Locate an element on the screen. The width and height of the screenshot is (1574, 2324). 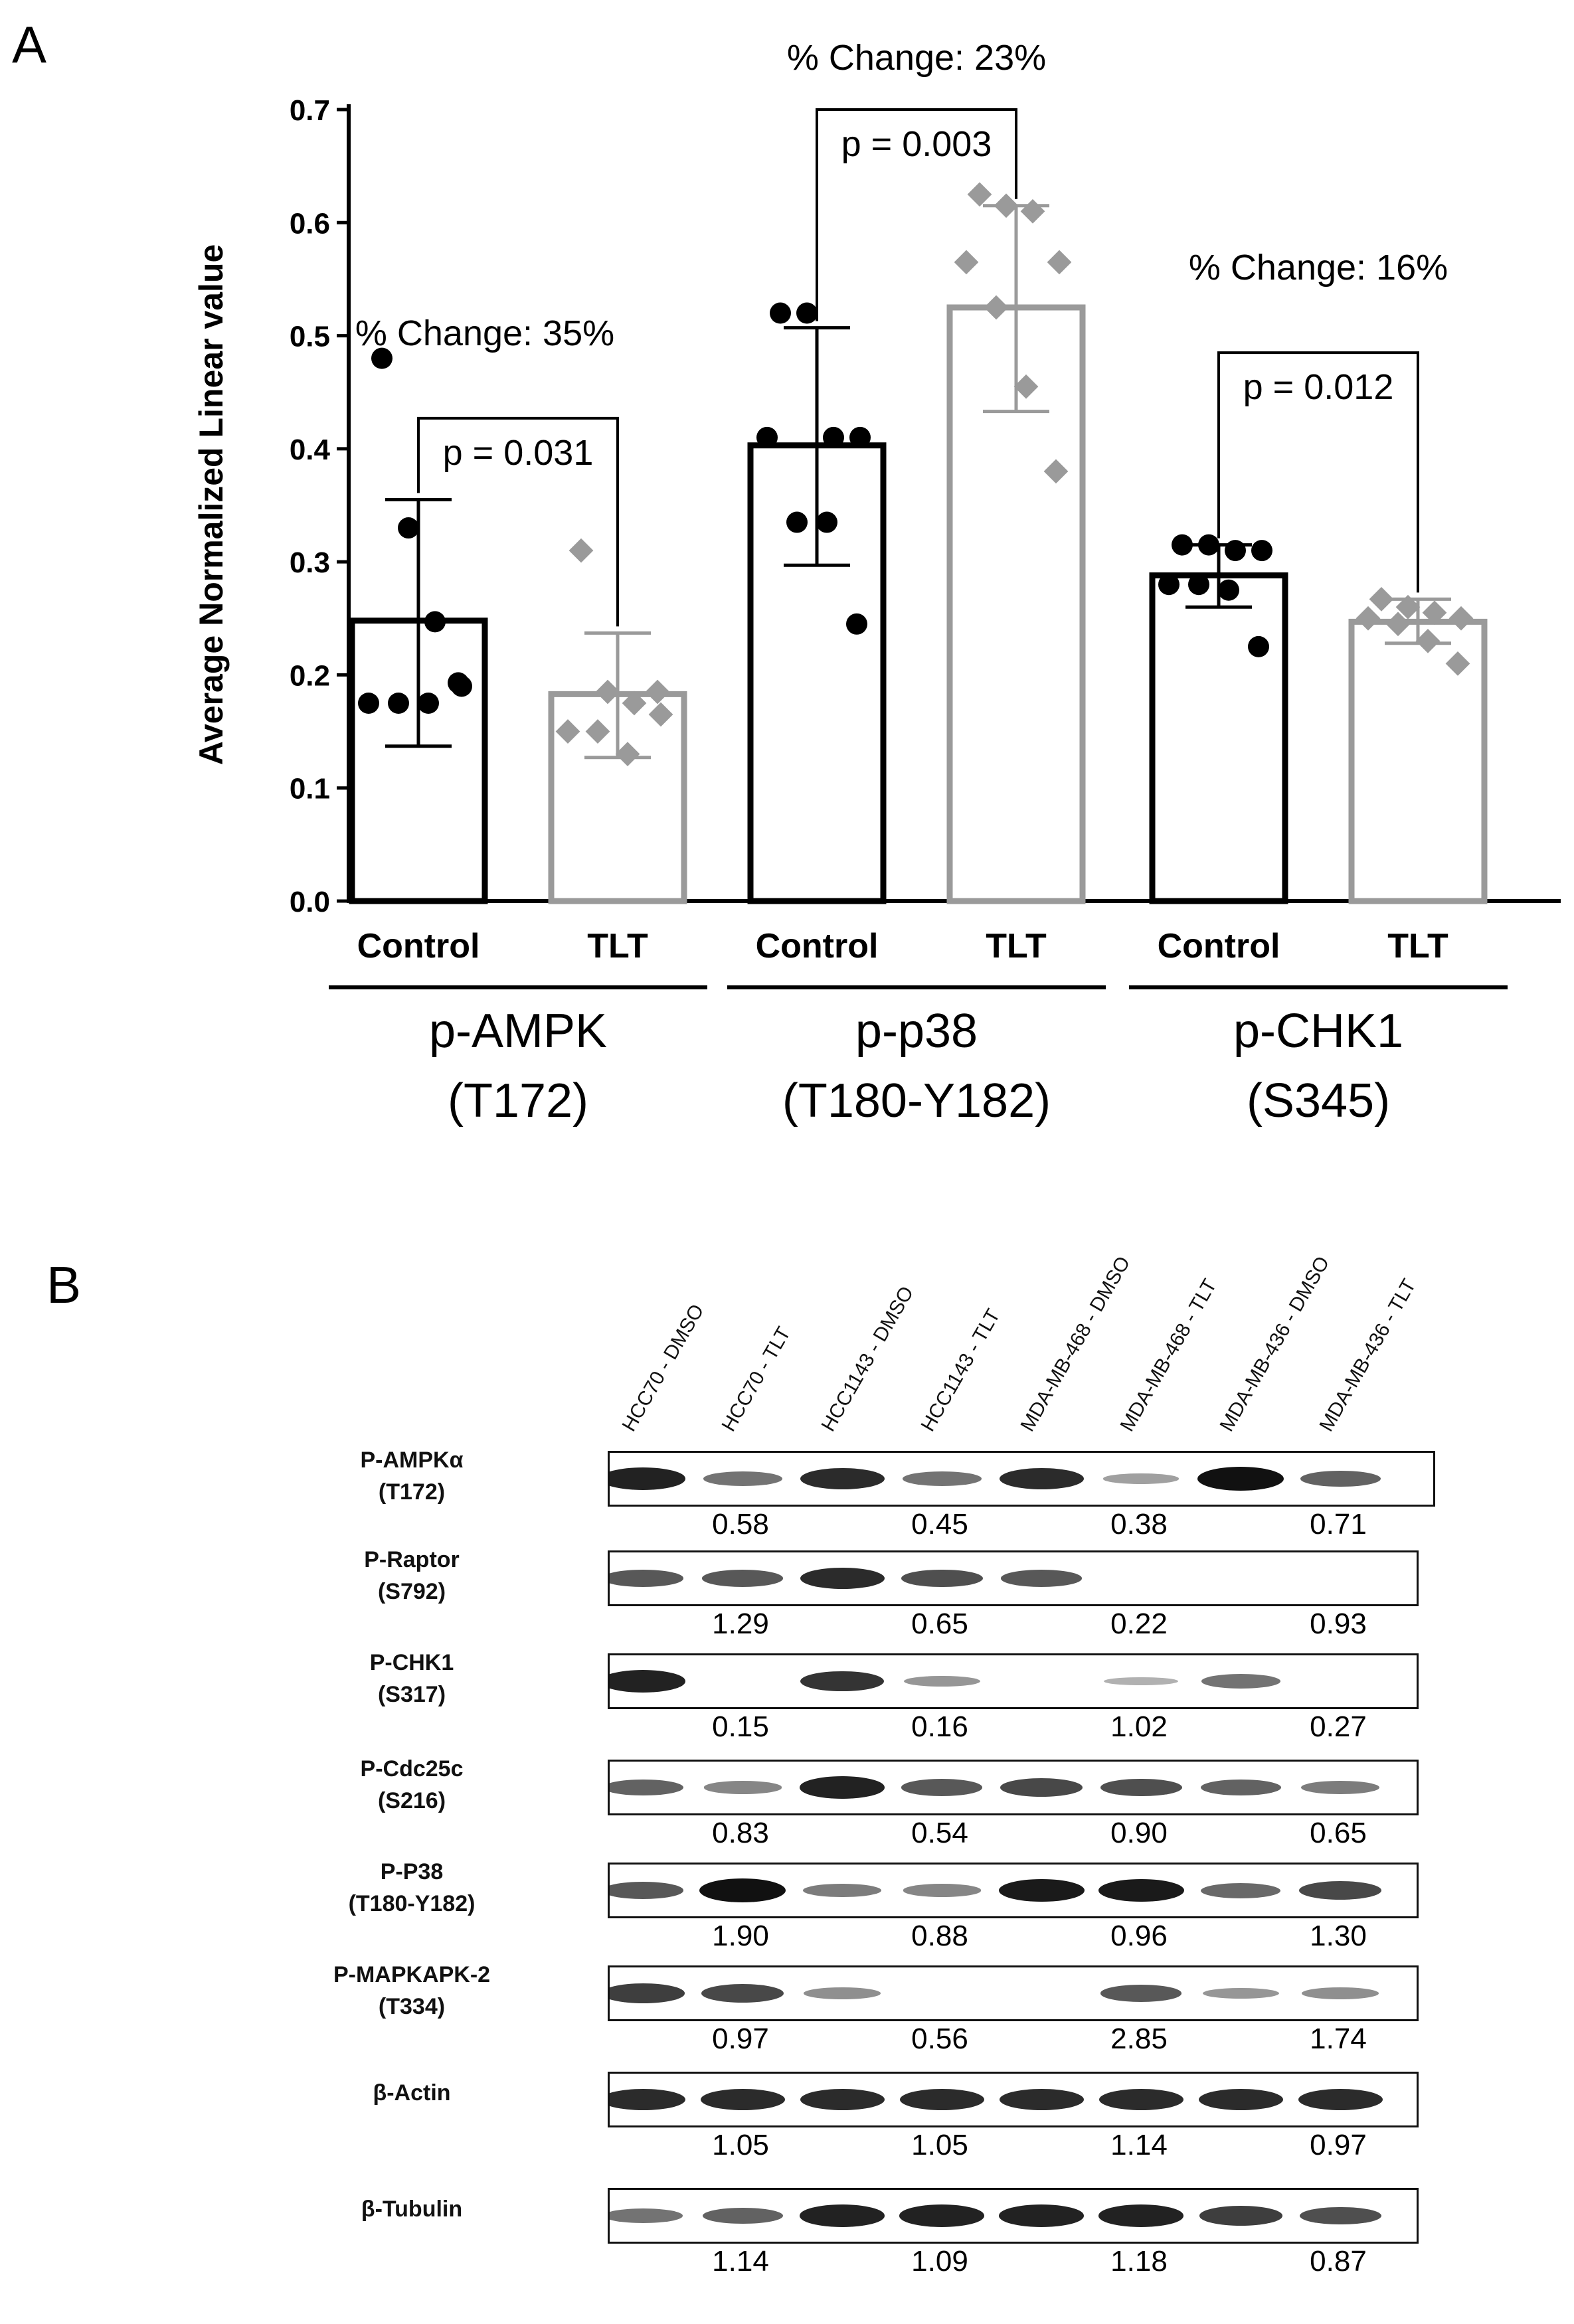
group-site-label: (S345) is located at coordinates (1318, 1101).